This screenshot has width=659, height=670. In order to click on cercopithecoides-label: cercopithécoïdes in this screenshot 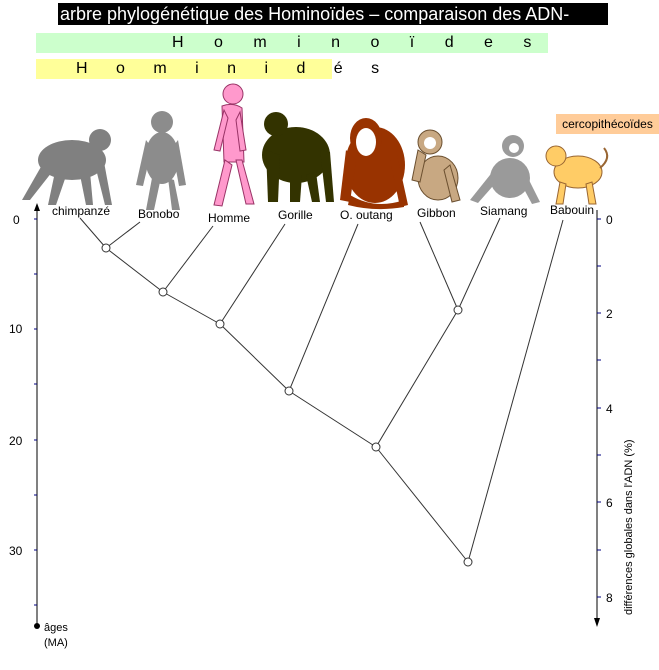, I will do `click(607, 124)`.